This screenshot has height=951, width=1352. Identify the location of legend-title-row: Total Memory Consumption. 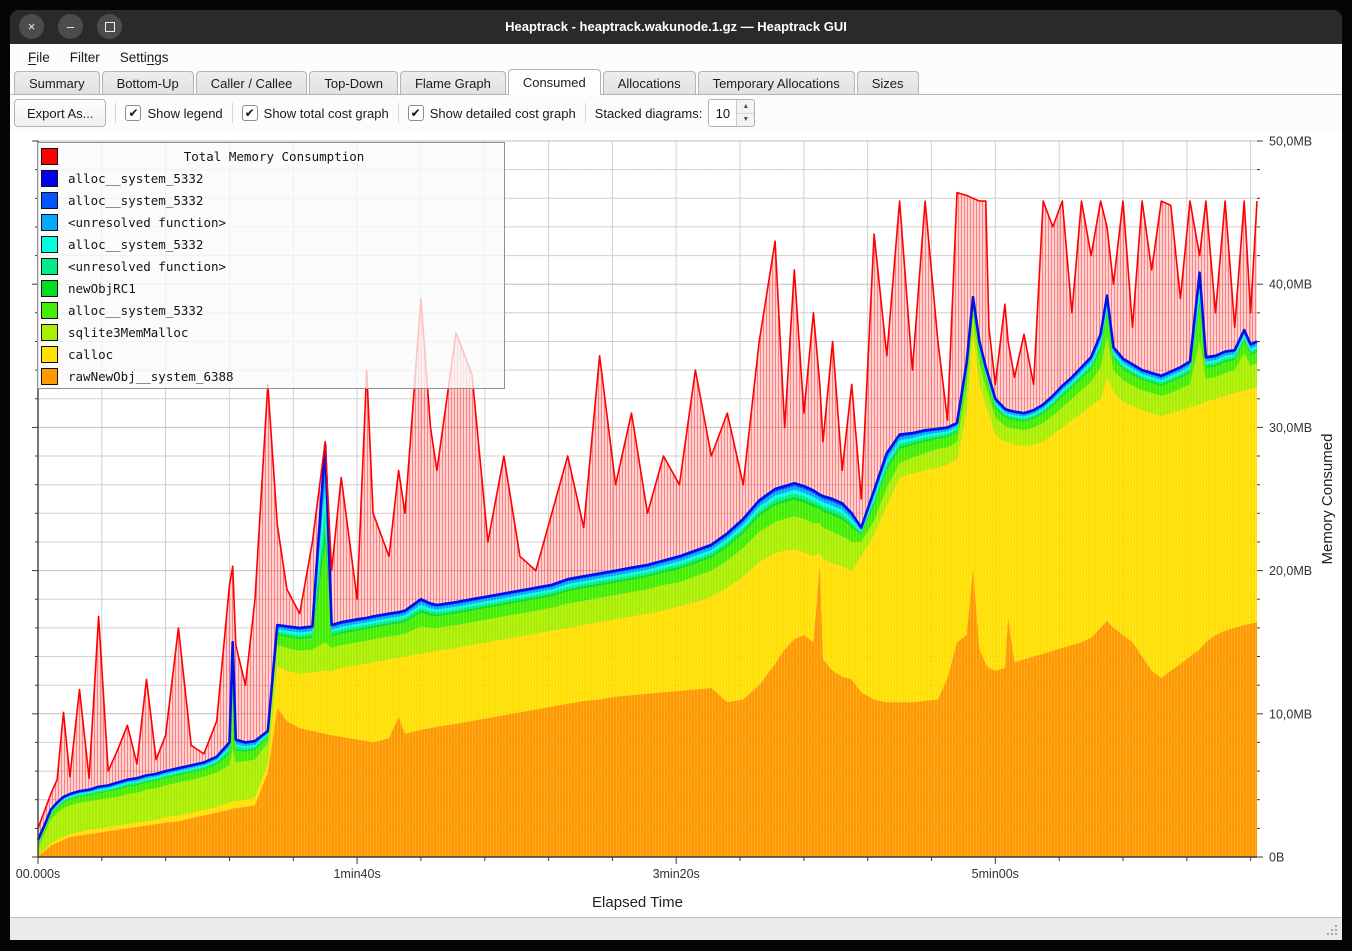
(271, 156).